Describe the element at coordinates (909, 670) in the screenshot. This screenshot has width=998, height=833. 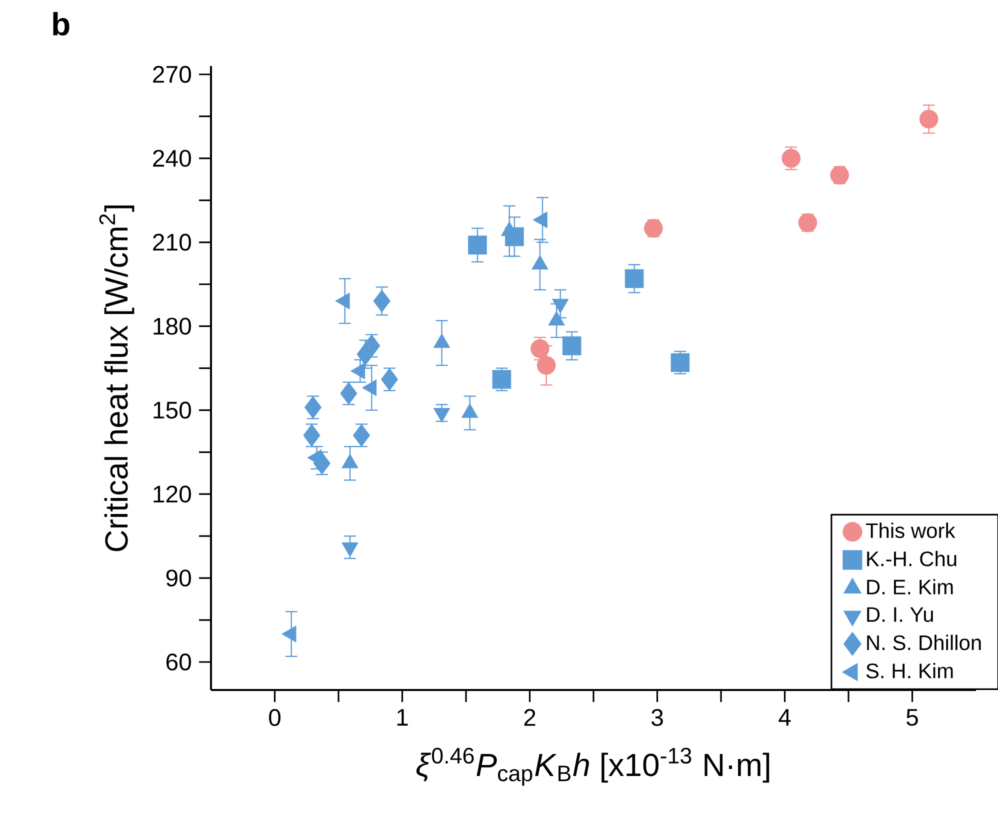
I see `legend-label: S. H. Kim` at that location.